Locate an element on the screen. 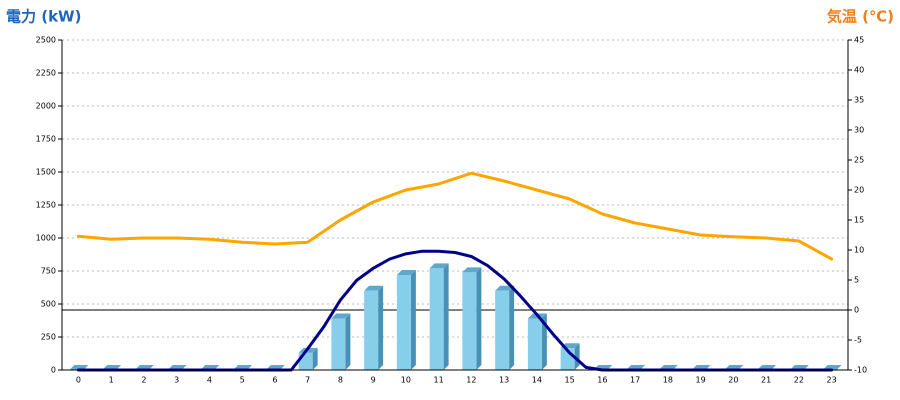  x-tick-label: 23 is located at coordinates (832, 380).